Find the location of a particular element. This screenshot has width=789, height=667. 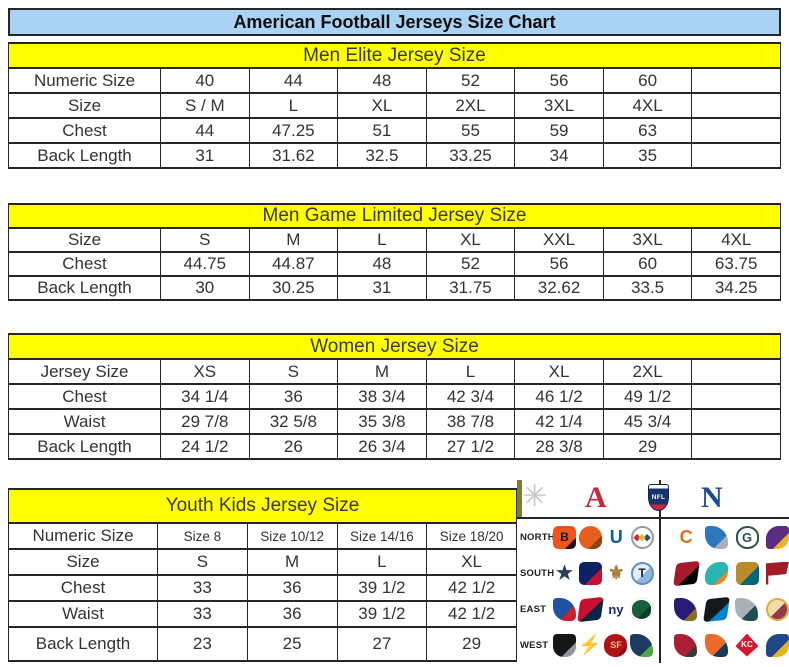

size-cell: 39 1/2 is located at coordinates (382, 588).